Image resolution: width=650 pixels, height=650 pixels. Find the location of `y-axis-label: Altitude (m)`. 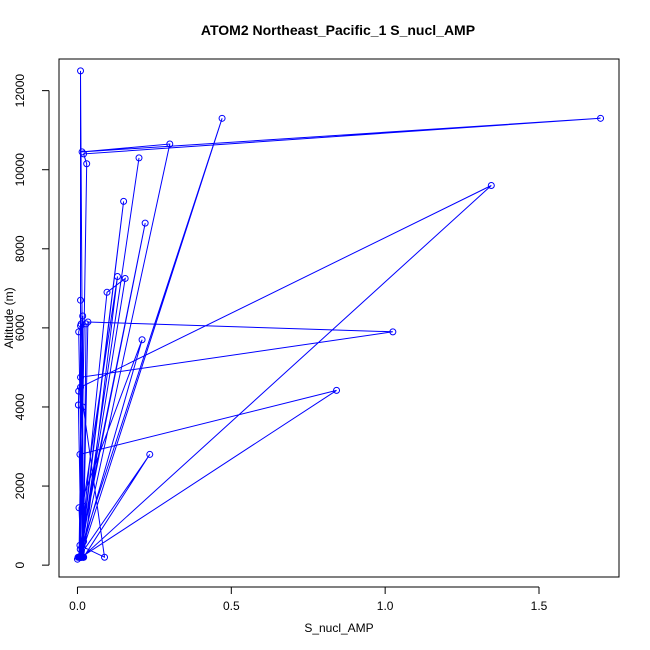

y-axis-label: Altitude (m) is located at coordinates (9, 317).